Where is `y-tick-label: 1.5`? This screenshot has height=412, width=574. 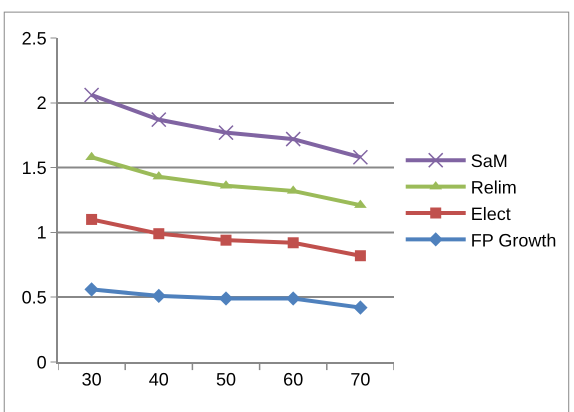
y-tick-label: 1.5 is located at coordinates (34, 168).